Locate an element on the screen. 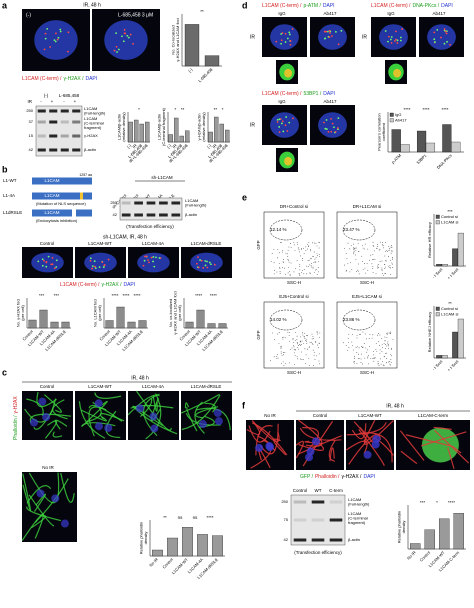  caption-part: DAPI is located at coordinates (329, 6).